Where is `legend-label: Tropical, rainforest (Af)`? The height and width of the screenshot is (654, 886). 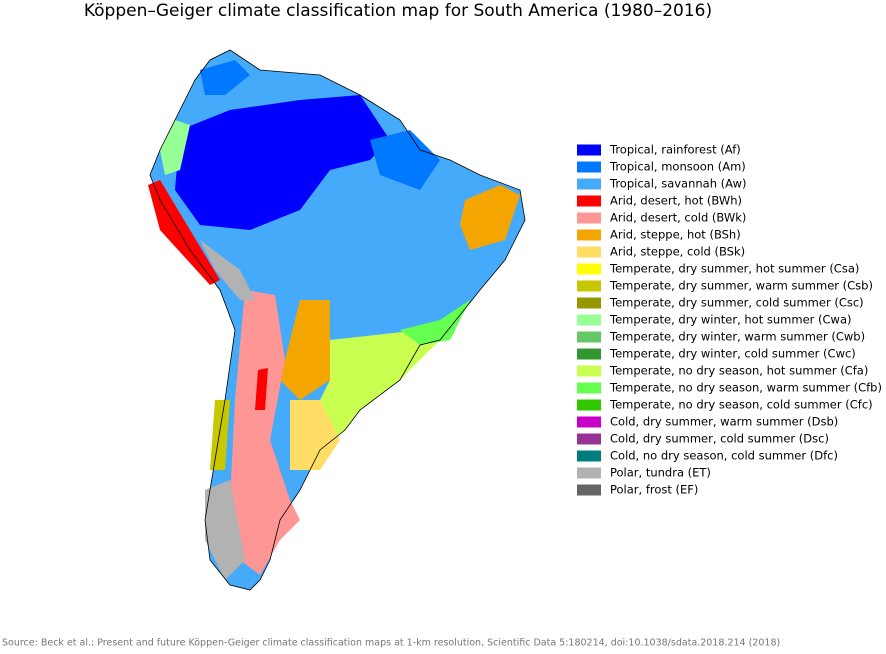 legend-label: Tropical, rainforest (Af) is located at coordinates (675, 150).